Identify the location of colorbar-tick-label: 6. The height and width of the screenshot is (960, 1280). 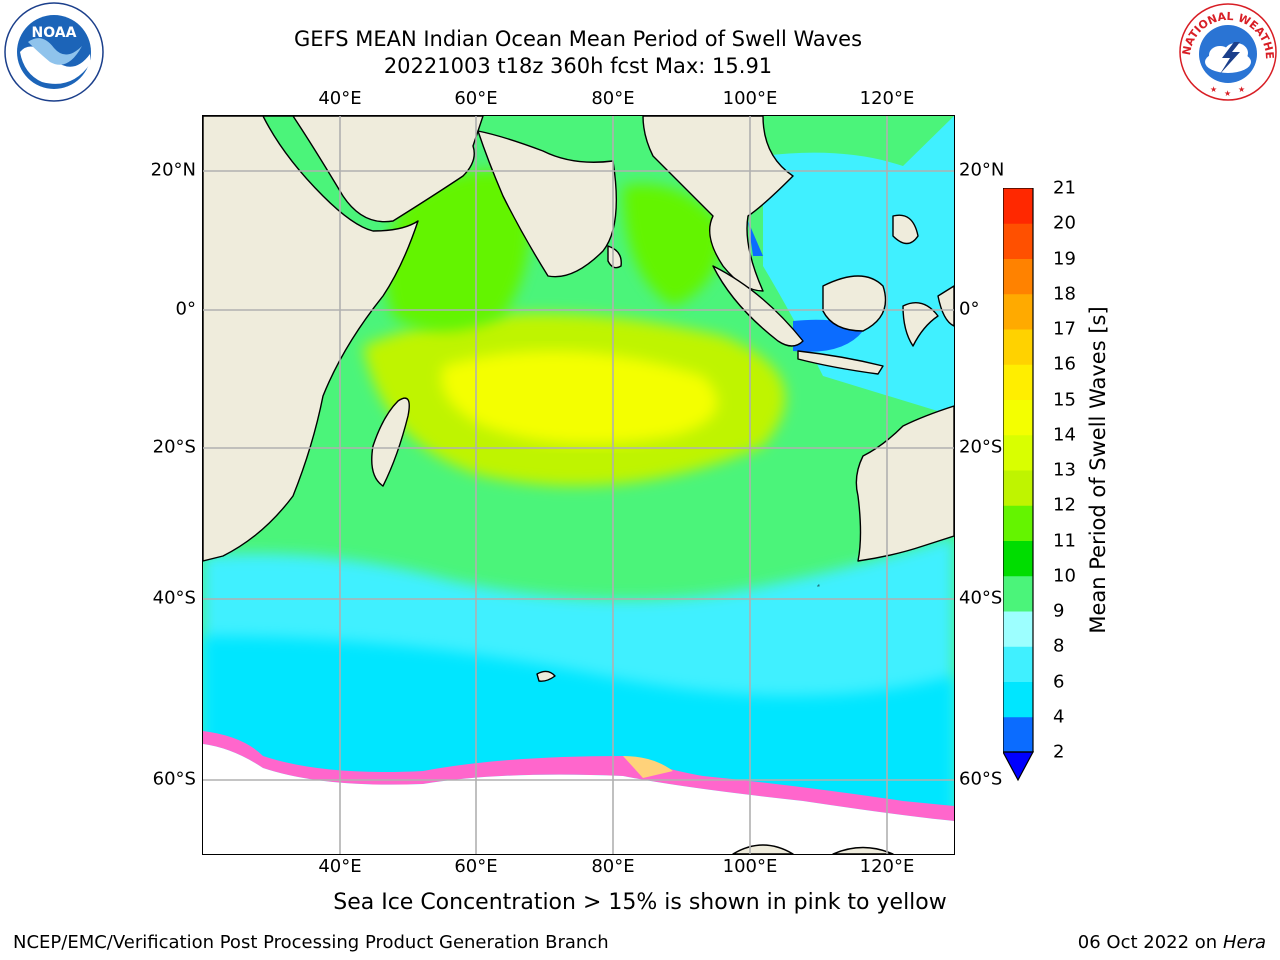
(1059, 681).